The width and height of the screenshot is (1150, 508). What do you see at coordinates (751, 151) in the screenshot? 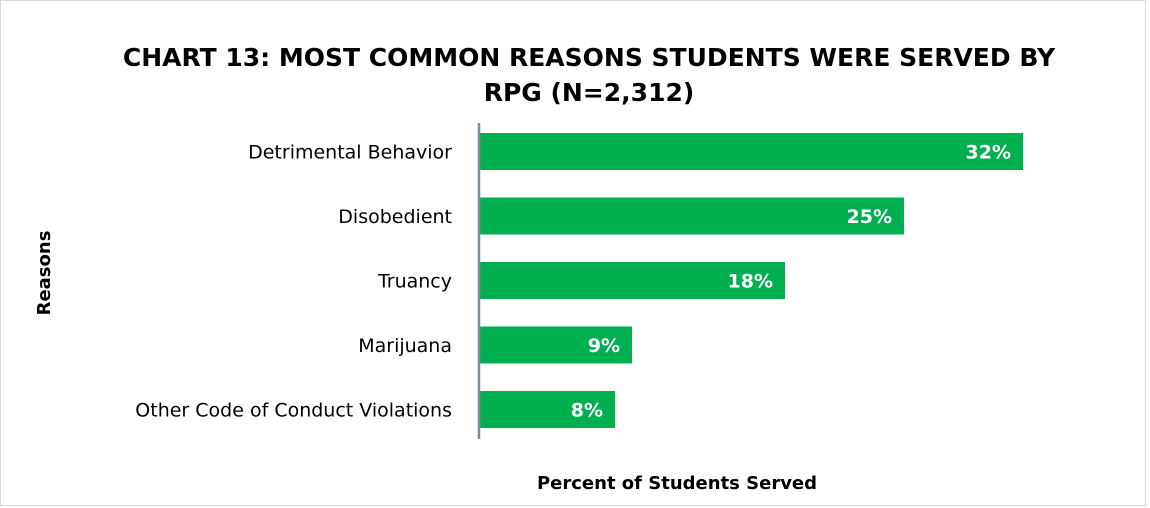
I see `bar-detrimental-behavior` at bounding box center [751, 151].